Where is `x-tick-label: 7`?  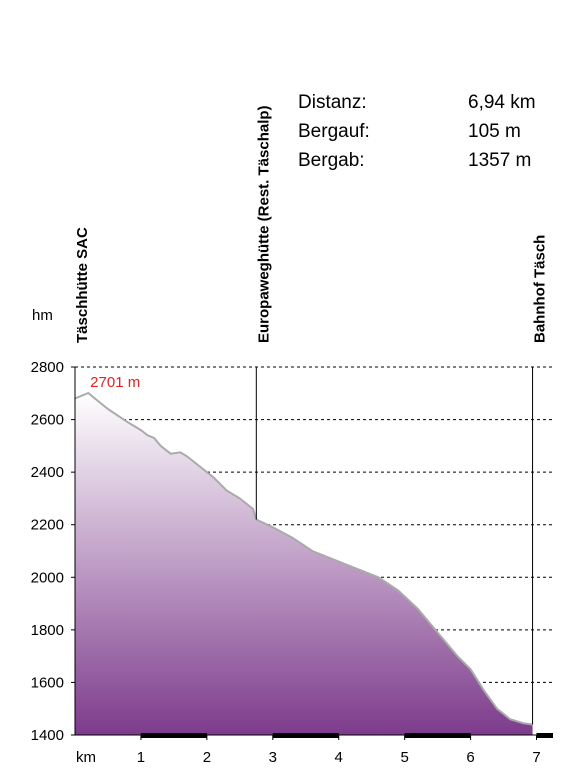
x-tick-label: 7 is located at coordinates (536, 757).